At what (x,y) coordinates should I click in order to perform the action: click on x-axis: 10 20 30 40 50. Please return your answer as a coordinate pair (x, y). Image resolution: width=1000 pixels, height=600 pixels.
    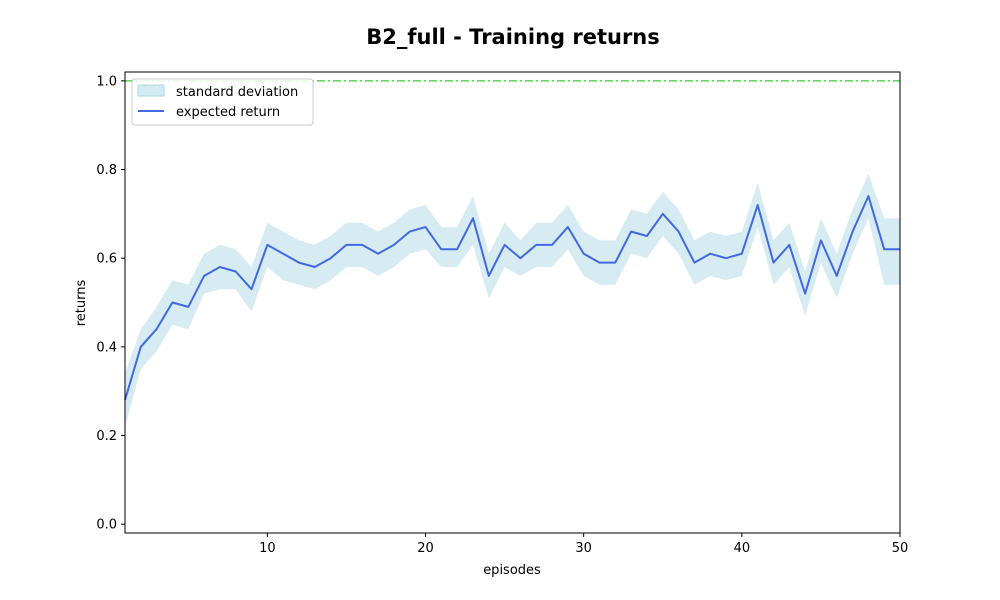
    Looking at the image, I should click on (583, 544).